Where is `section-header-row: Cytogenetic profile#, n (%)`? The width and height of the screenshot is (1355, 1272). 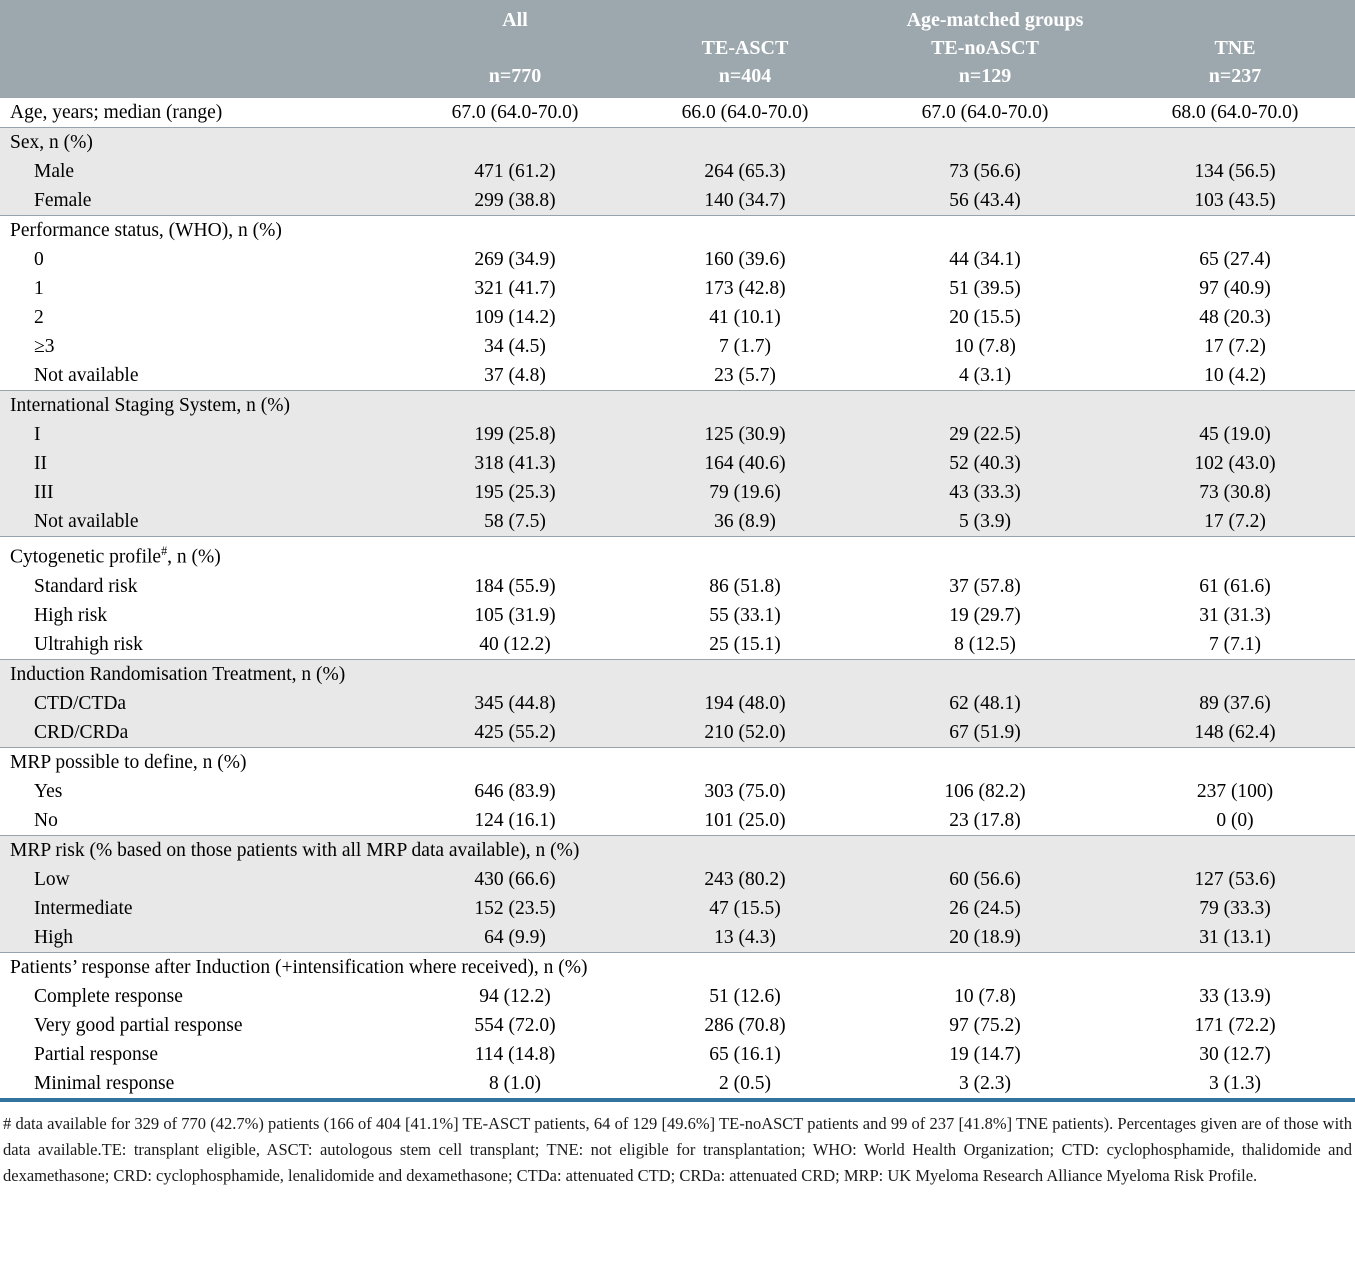 section-header-row: Cytogenetic profile#, n (%) is located at coordinates (677, 554).